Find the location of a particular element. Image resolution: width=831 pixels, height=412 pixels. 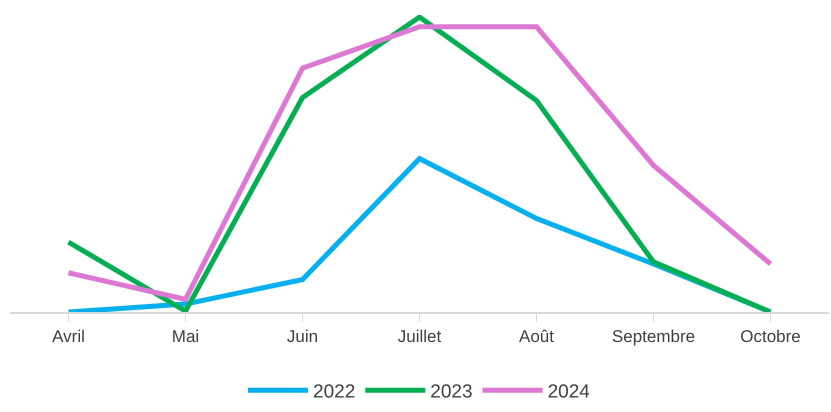

x-tick-label: Août is located at coordinates (536, 336).